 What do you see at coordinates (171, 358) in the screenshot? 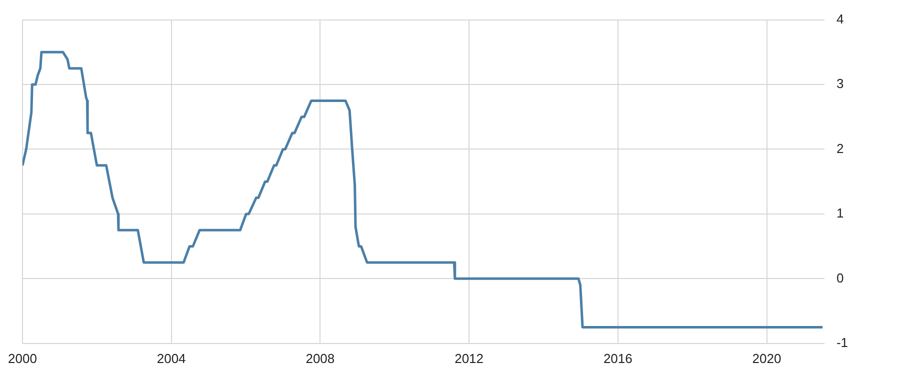
I see `x-tick-label: 2004` at bounding box center [171, 358].